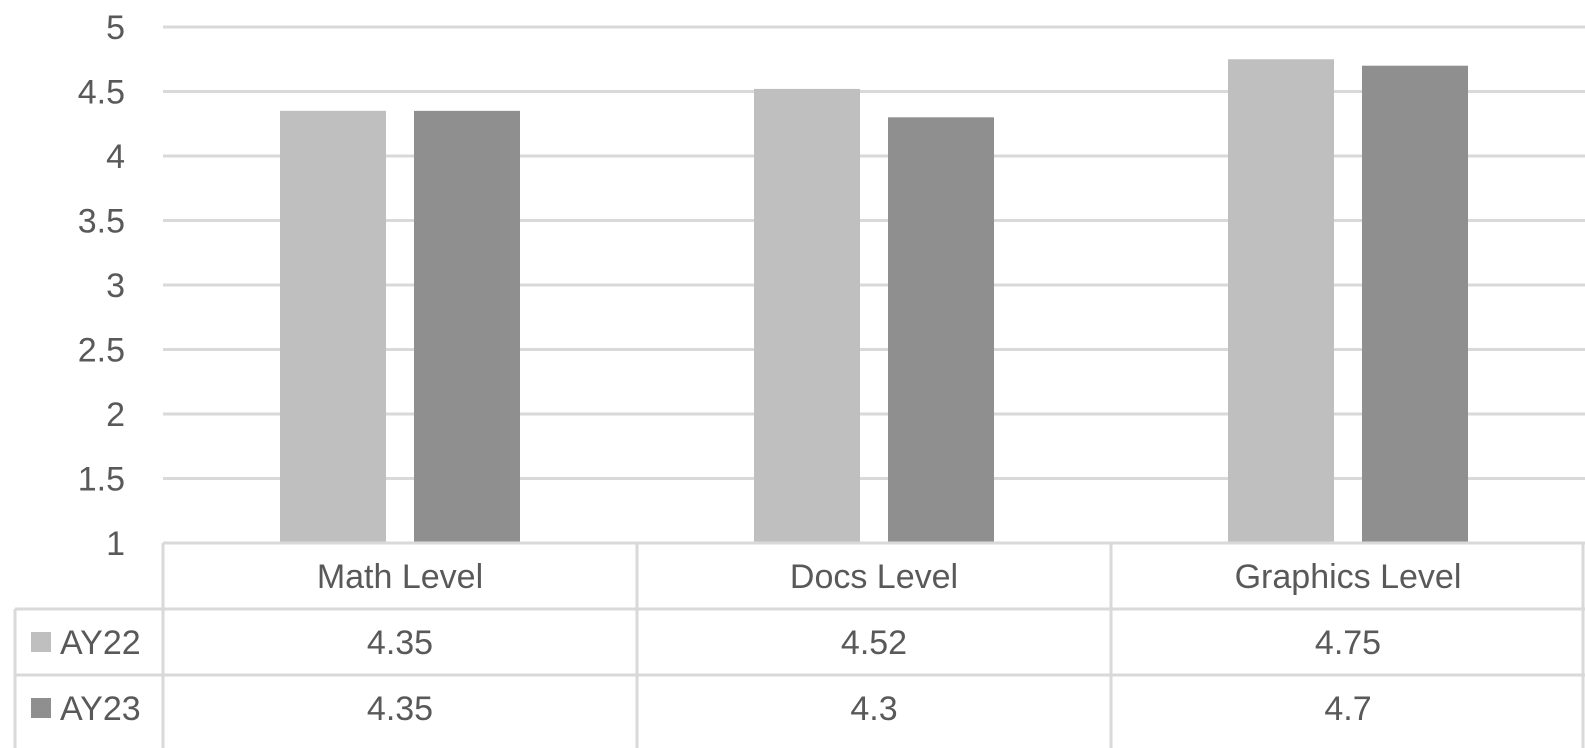 The width and height of the screenshot is (1585, 748). Describe the element at coordinates (115, 544) in the screenshot. I see `y-tick-label: 1` at that location.